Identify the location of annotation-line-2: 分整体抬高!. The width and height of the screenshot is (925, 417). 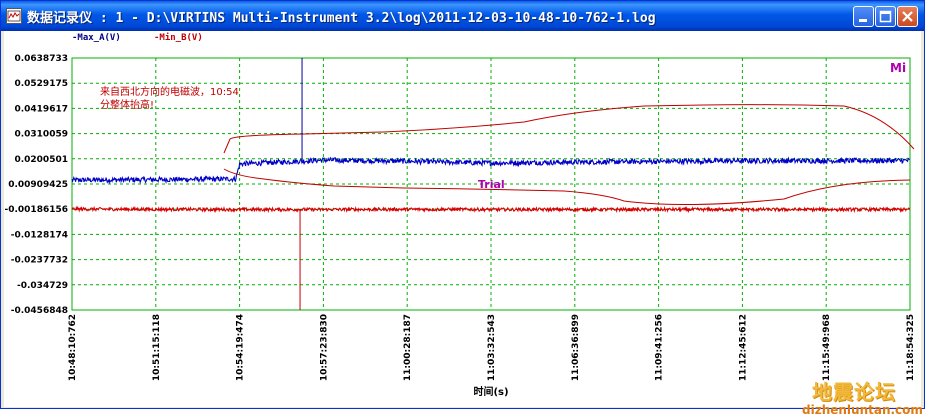
(127, 104).